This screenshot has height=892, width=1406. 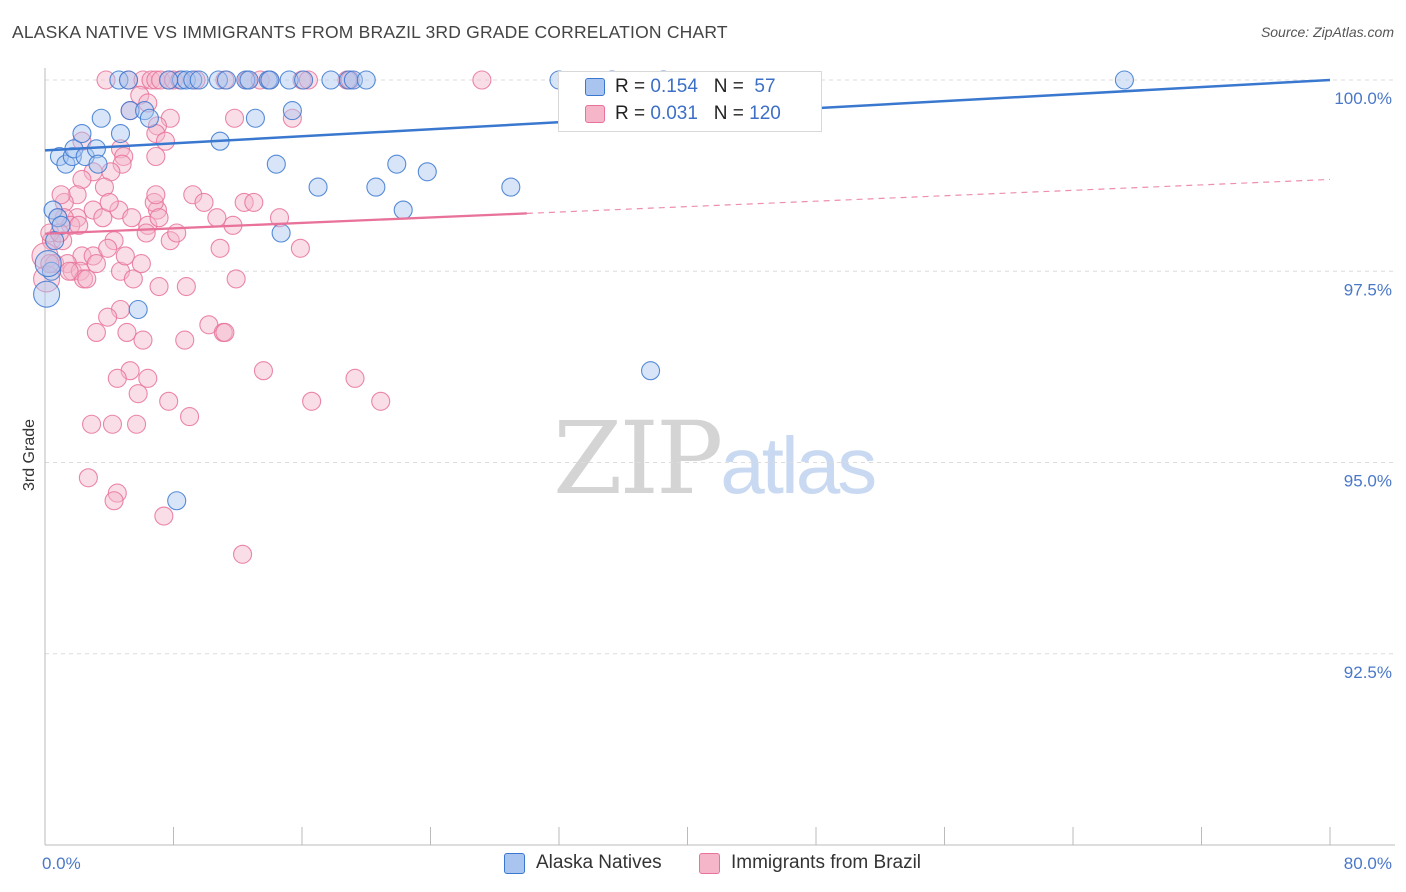 What do you see at coordinates (1368, 672) in the screenshot?
I see `y-tick-label: 92.5%` at bounding box center [1368, 672].